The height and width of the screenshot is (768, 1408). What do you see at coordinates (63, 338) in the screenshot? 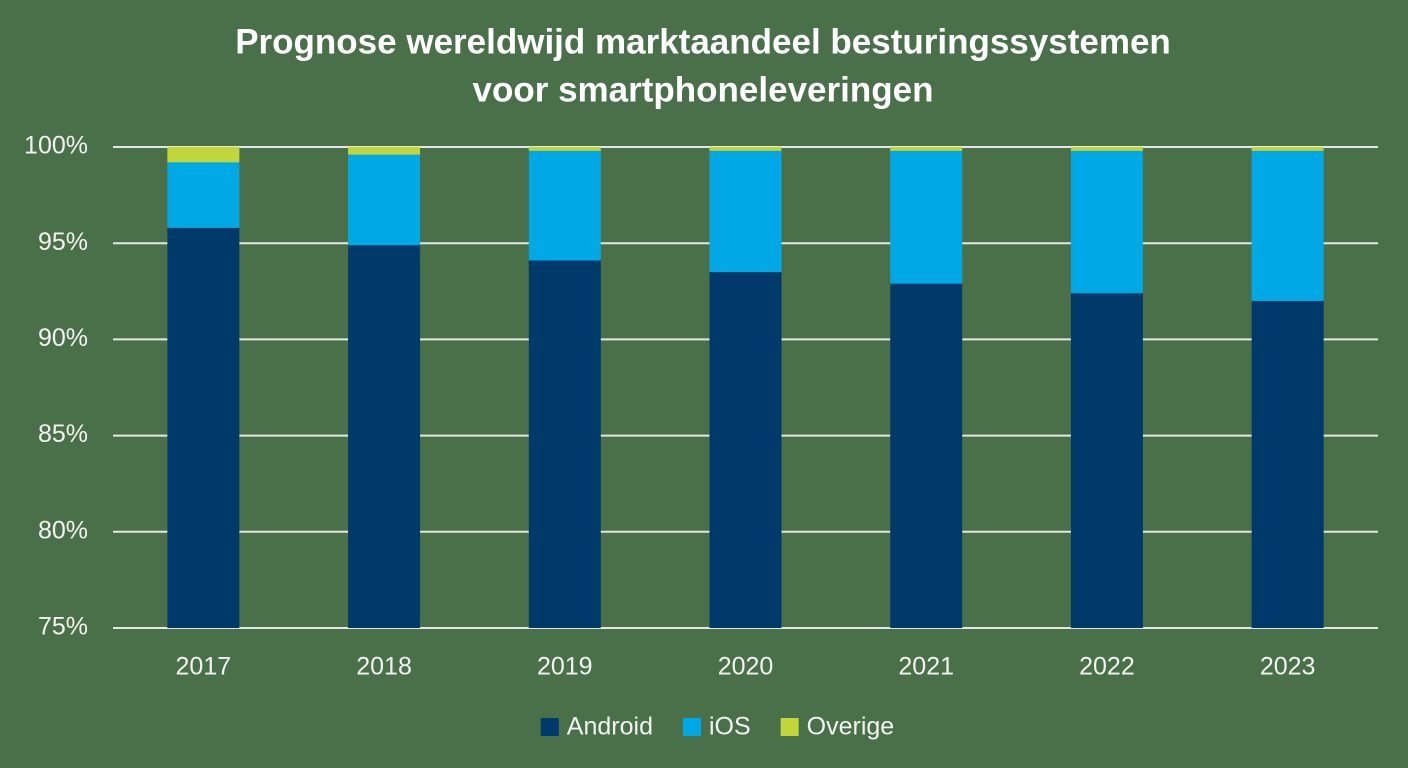
I see `y-tick-label: 90%` at bounding box center [63, 338].